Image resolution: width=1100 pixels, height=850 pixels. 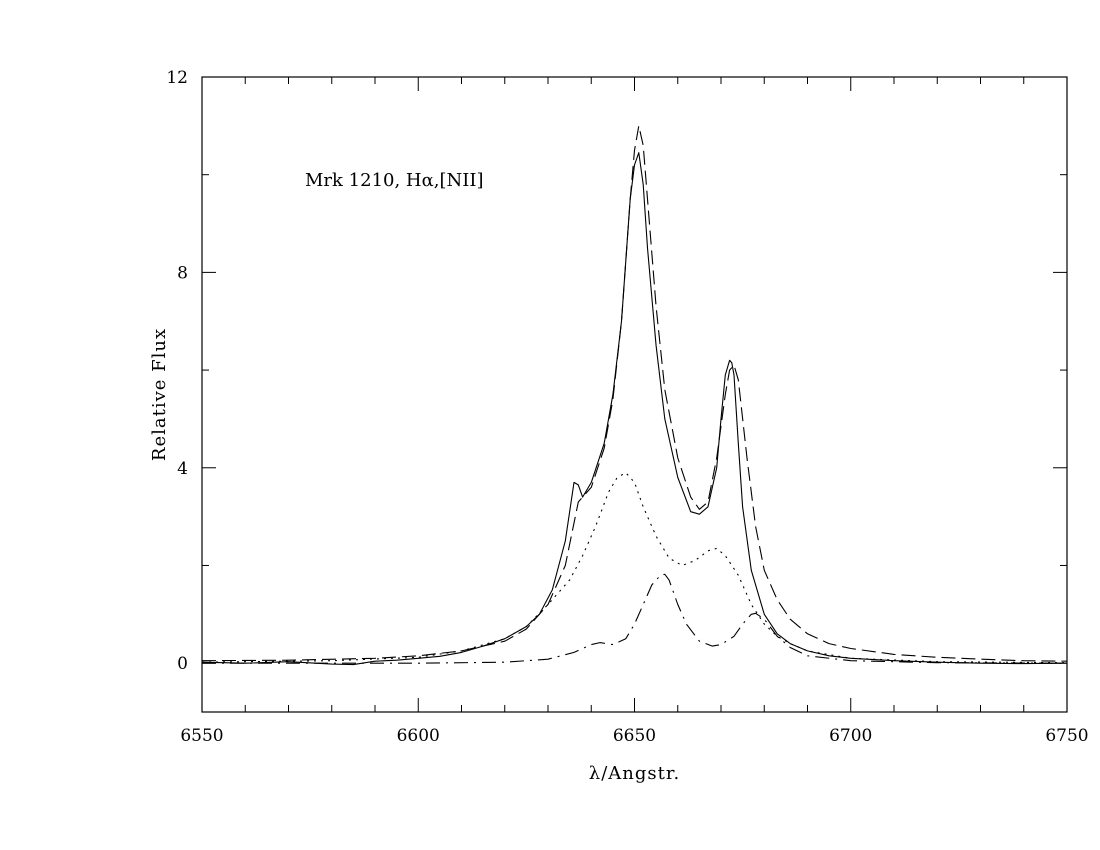 I want to click on x-tick-label: 6650, so click(x=634, y=736).